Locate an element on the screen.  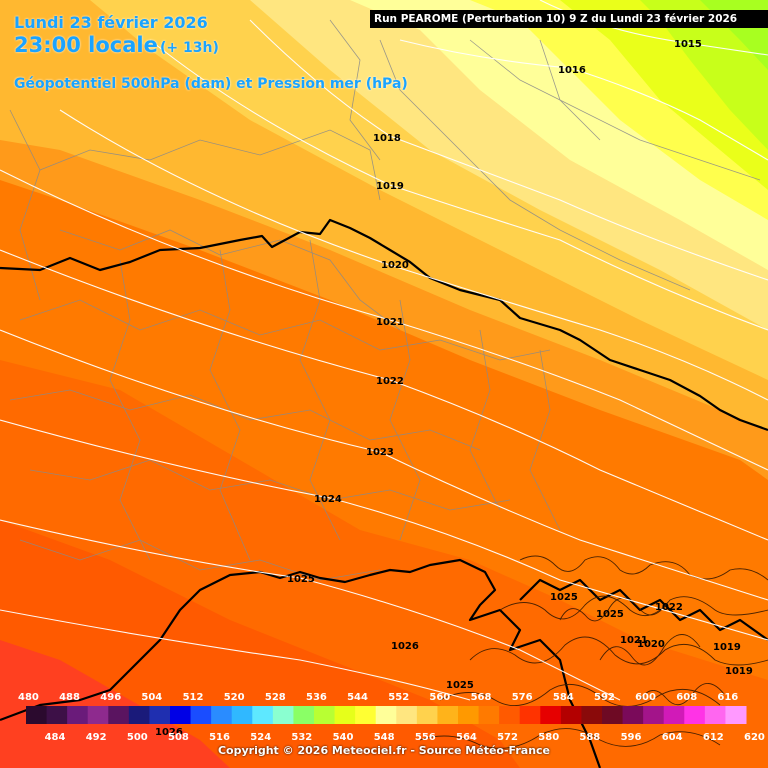
legend-lower-label: 596 is located at coordinates (631, 737).